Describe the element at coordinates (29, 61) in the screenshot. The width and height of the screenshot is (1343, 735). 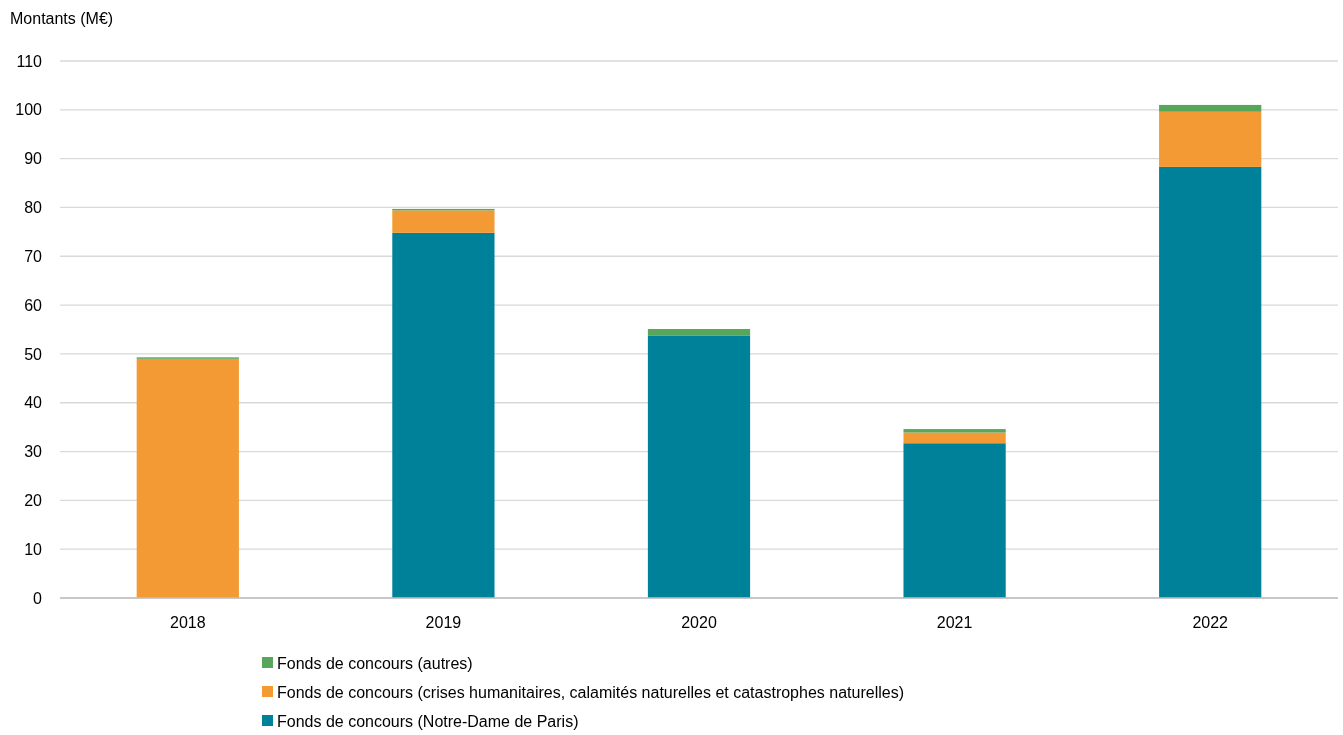
I see `y-tick-label: 110` at that location.